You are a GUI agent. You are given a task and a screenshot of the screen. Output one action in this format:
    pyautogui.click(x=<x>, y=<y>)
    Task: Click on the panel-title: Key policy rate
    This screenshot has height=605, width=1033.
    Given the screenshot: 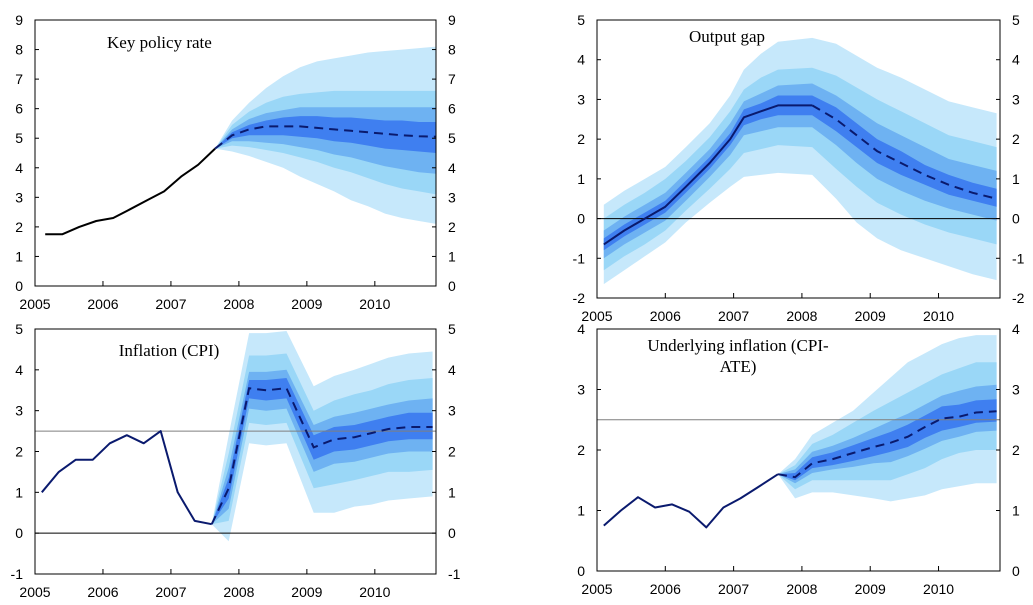 What is the action you would take?
    pyautogui.click(x=159, y=42)
    